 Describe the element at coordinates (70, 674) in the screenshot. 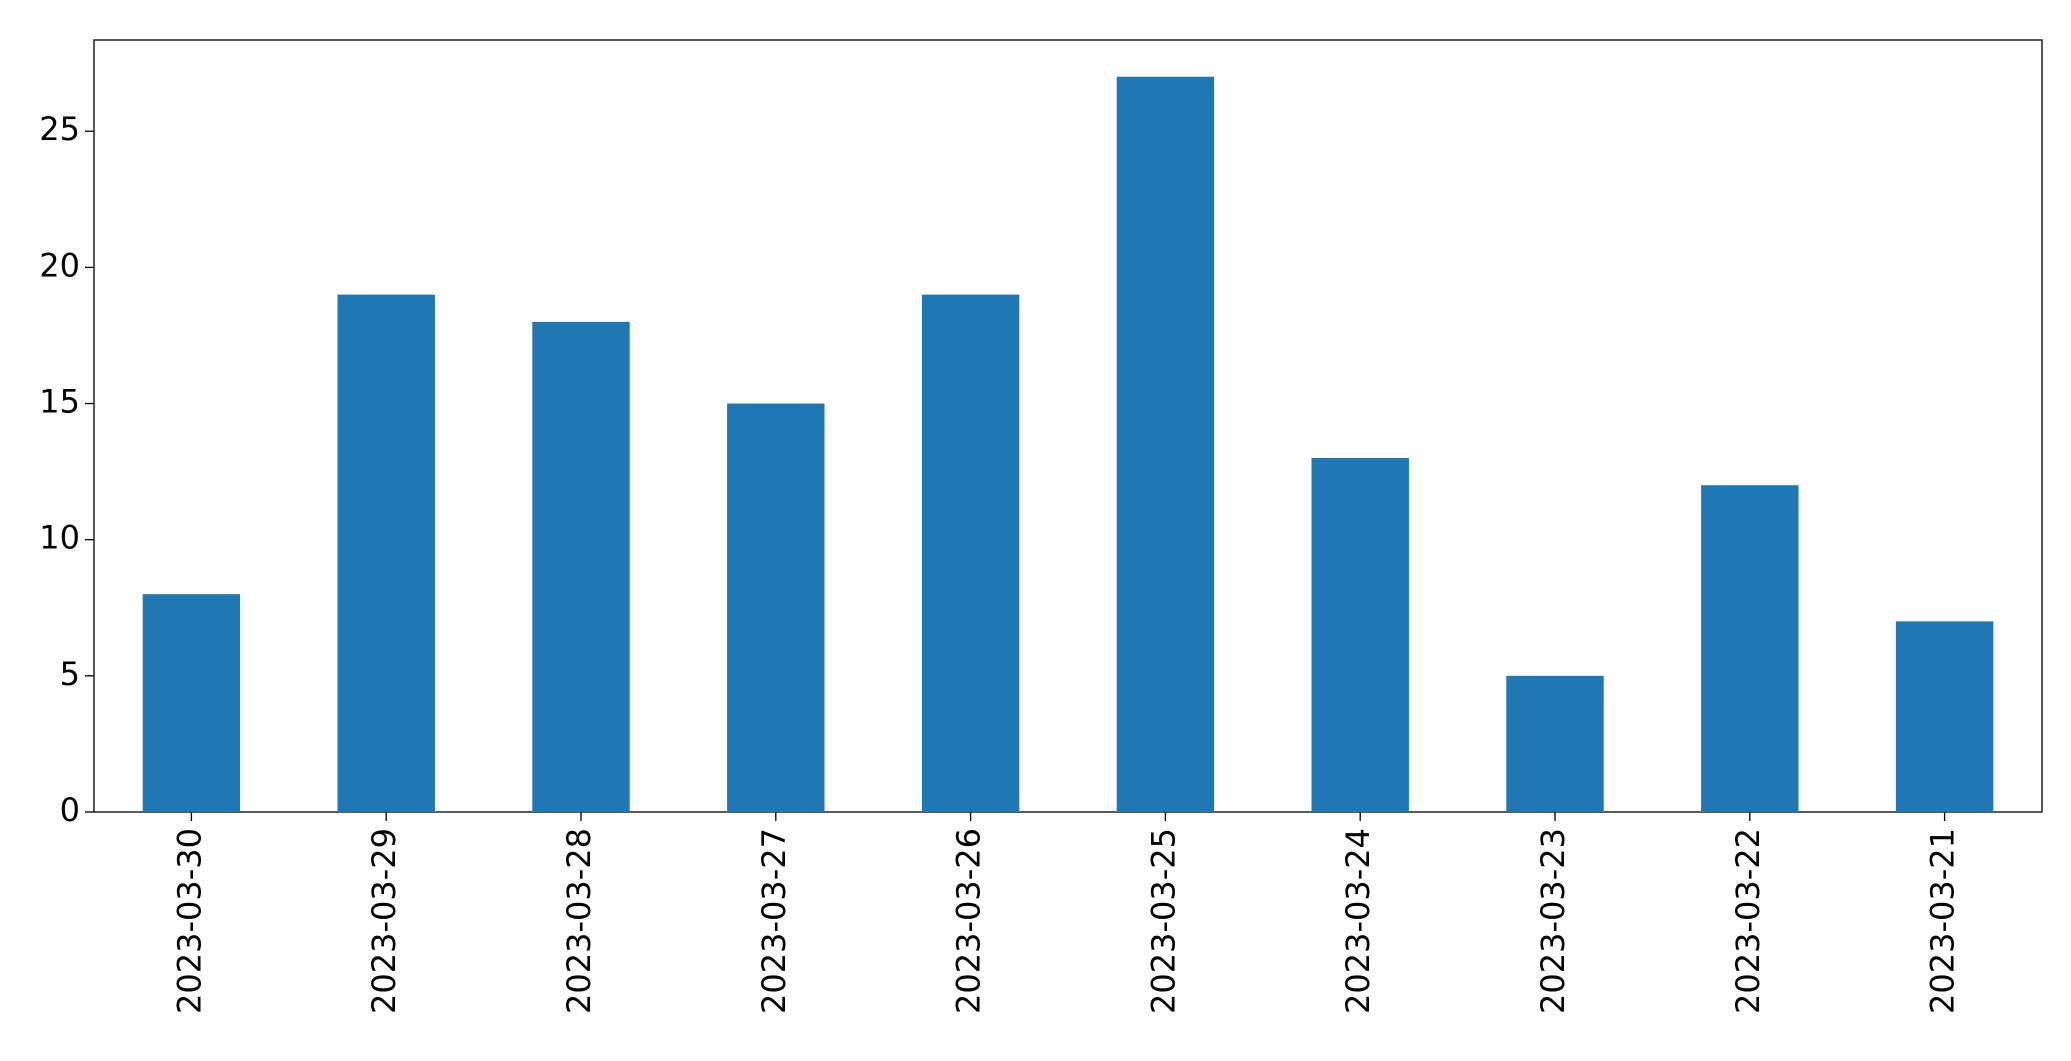

I see `y-tick-label: 5` at that location.